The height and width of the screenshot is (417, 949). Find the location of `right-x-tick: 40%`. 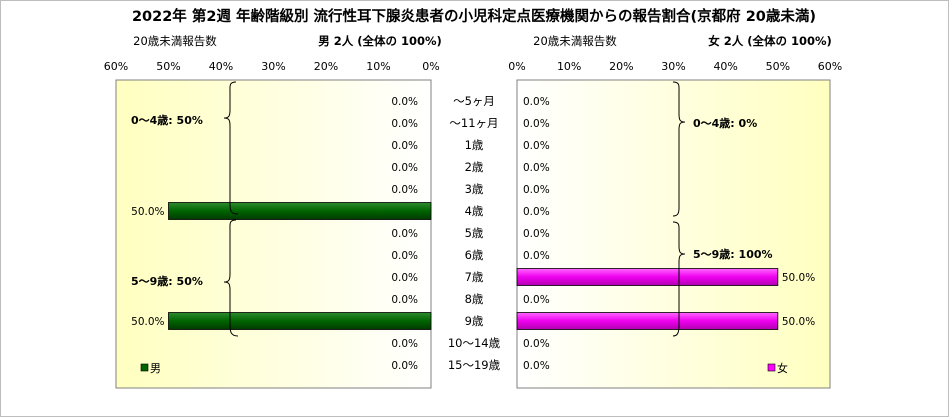

right-x-tick: 40% is located at coordinates (725, 66).